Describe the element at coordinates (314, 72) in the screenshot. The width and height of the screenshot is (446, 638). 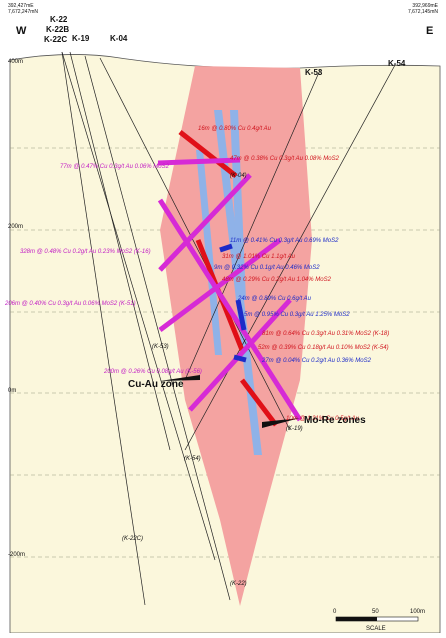
I see `collar: K-53` at that location.